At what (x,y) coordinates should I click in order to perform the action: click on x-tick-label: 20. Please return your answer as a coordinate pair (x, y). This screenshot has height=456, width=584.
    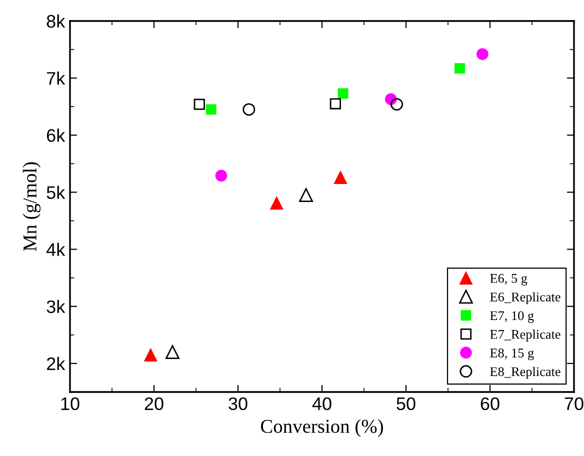
    Looking at the image, I should click on (154, 403).